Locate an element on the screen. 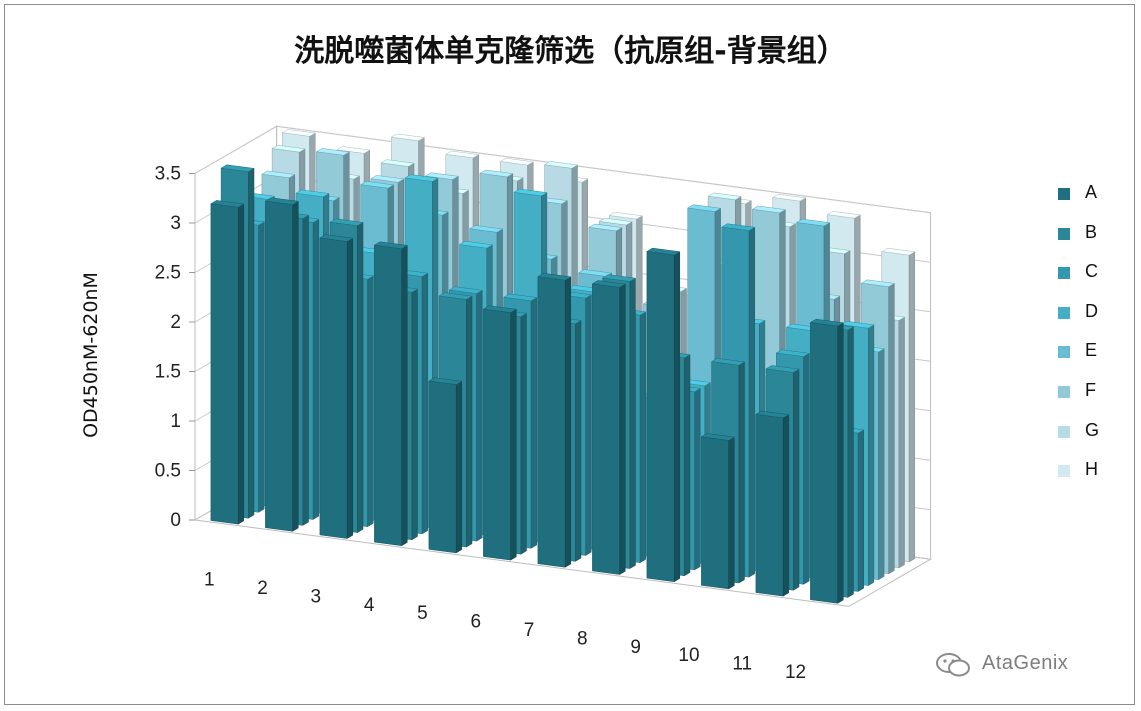  y-tick-label: 1 is located at coordinates (175, 421).